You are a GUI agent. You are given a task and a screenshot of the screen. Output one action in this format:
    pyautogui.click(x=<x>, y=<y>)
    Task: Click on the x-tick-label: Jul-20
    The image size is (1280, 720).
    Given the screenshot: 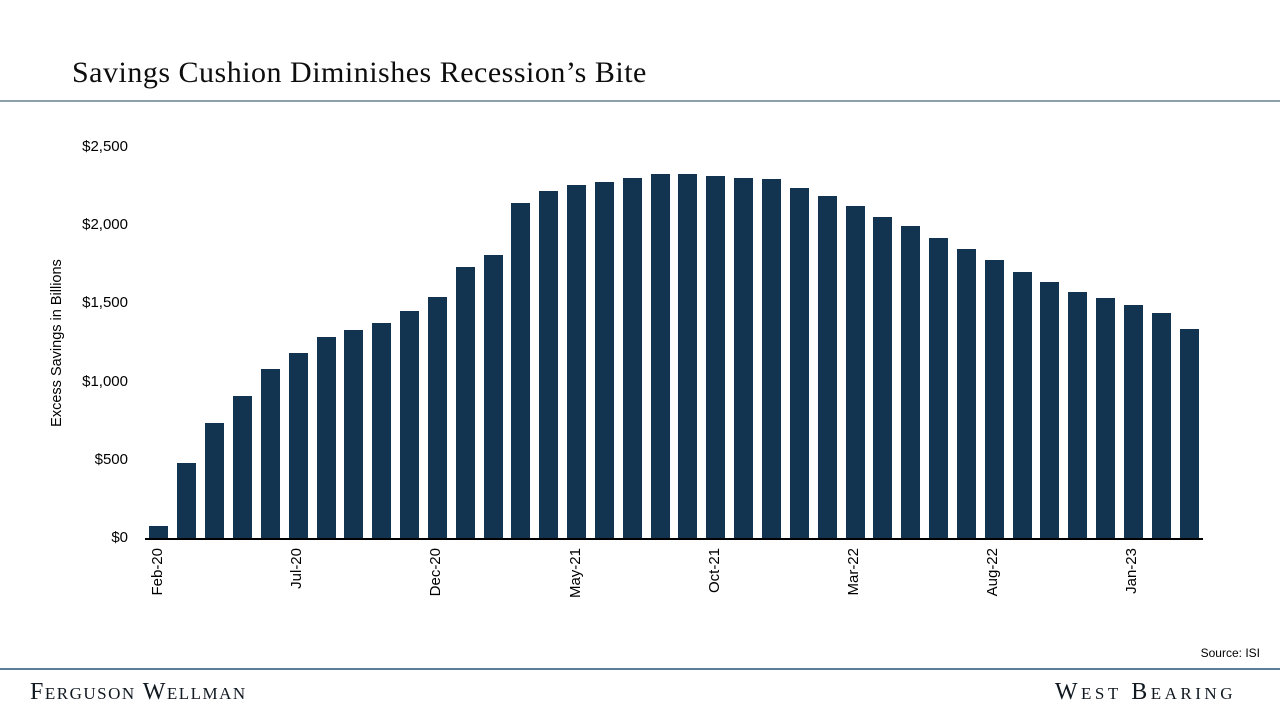 What is the action you would take?
    pyautogui.click(x=297, y=568)
    